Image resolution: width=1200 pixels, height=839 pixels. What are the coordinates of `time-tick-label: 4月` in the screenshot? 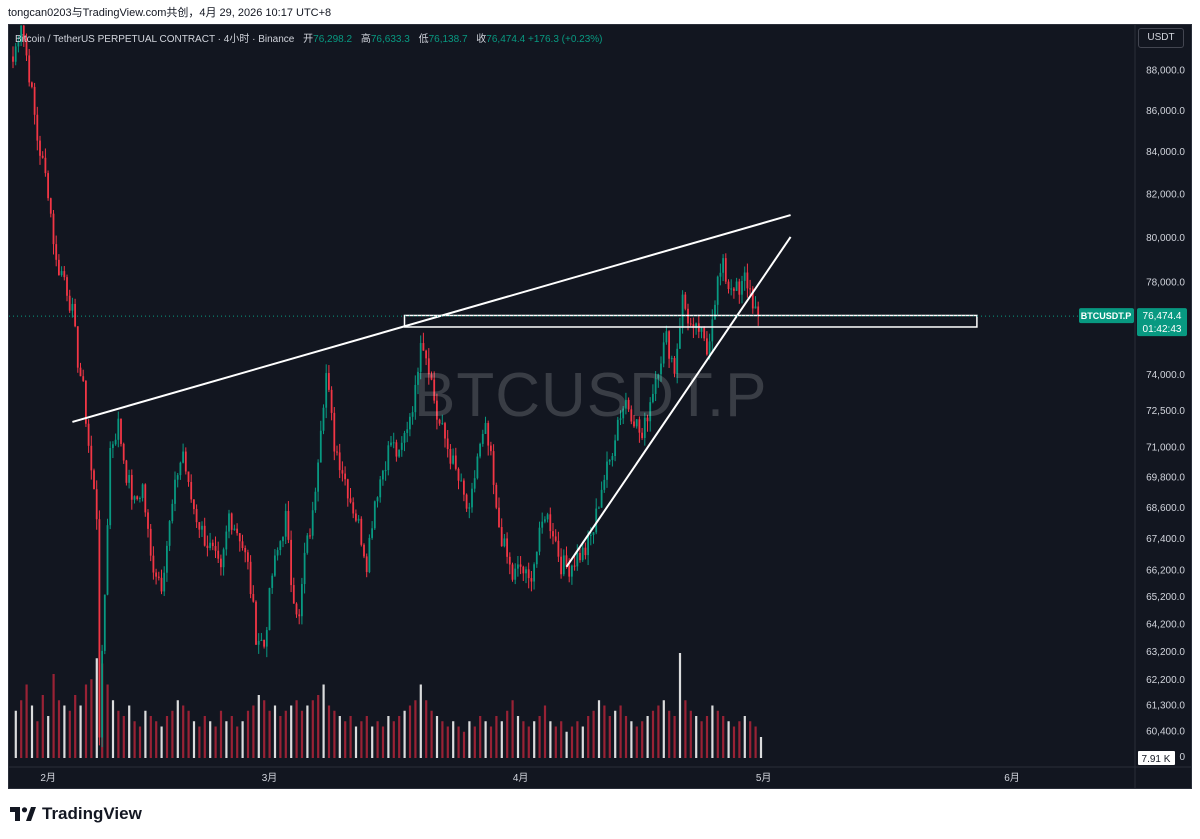 It's located at (521, 778).